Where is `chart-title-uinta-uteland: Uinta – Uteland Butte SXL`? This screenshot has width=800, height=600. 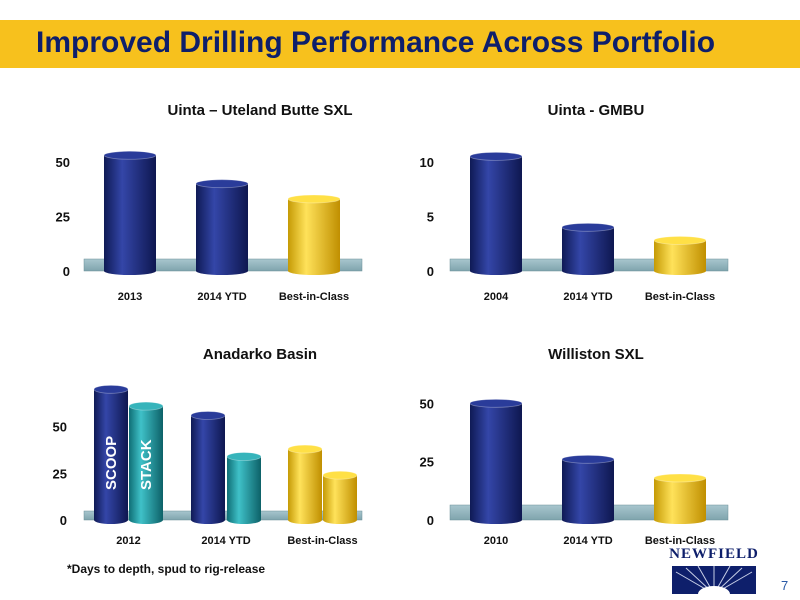
chart-title-uinta-uteland: Uinta – Uteland Butte SXL is located at coordinates (260, 110).